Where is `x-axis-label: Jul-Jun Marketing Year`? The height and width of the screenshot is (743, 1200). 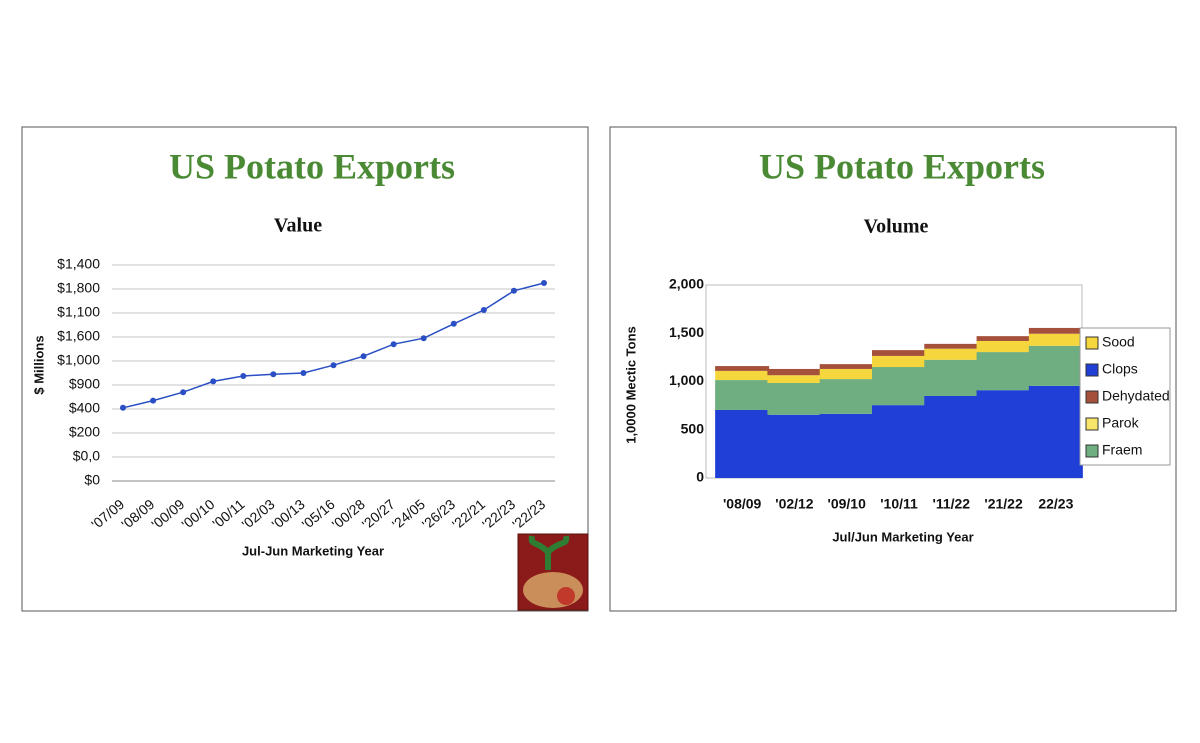
x-axis-label: Jul-Jun Marketing Year is located at coordinates (313, 550).